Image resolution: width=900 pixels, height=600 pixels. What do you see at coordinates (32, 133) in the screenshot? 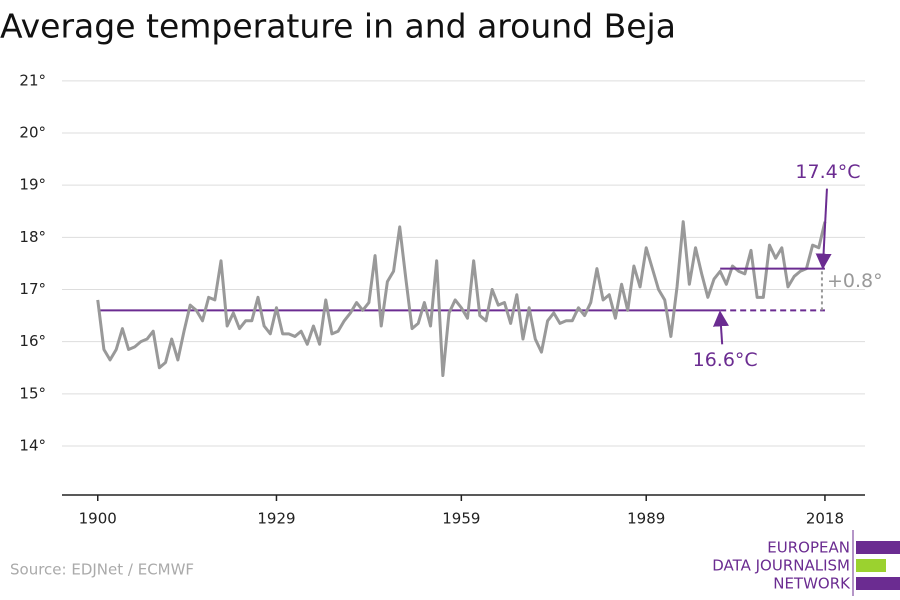
I see `y-tick-label: 20°` at bounding box center [32, 133].